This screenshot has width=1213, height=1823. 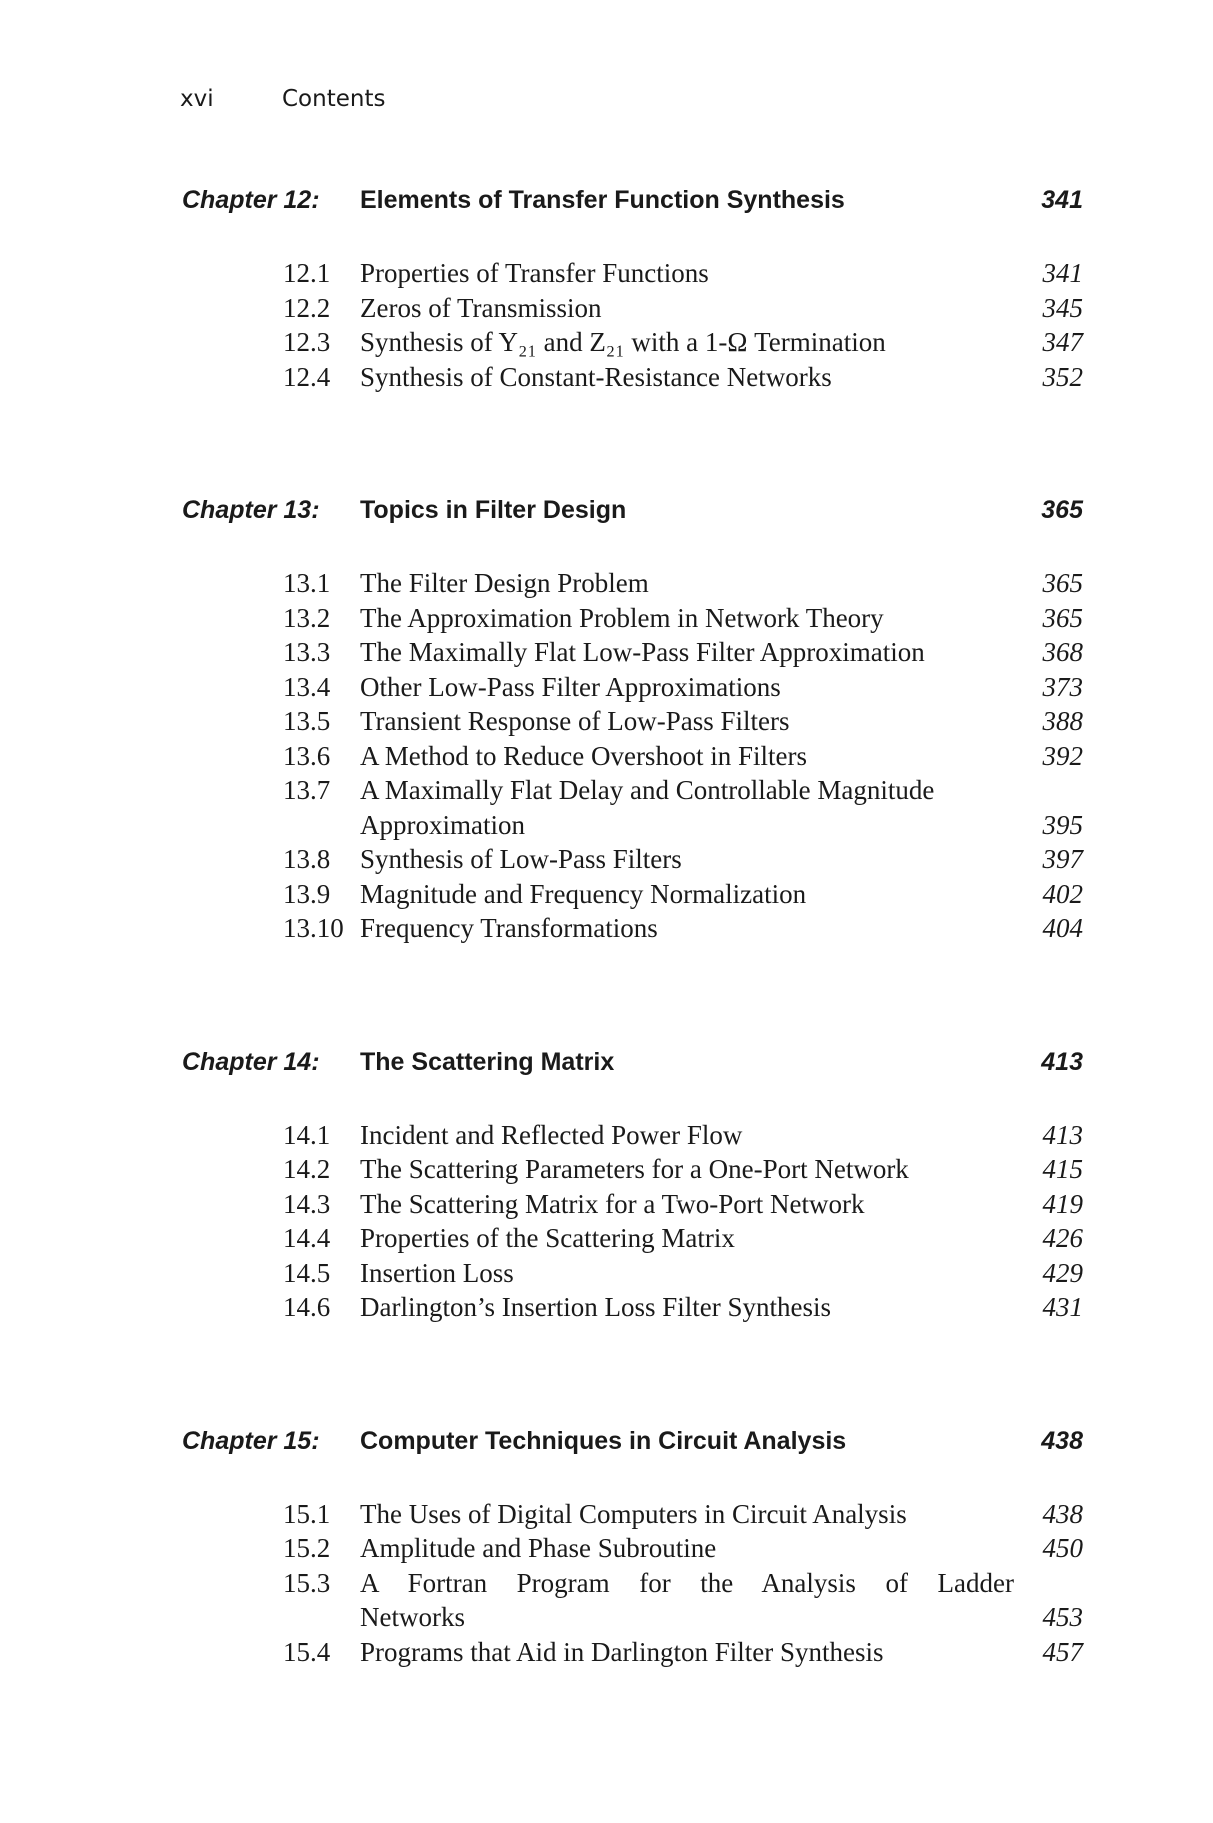 What do you see at coordinates (1062, 510) in the screenshot?
I see `chapter-page: 365` at bounding box center [1062, 510].